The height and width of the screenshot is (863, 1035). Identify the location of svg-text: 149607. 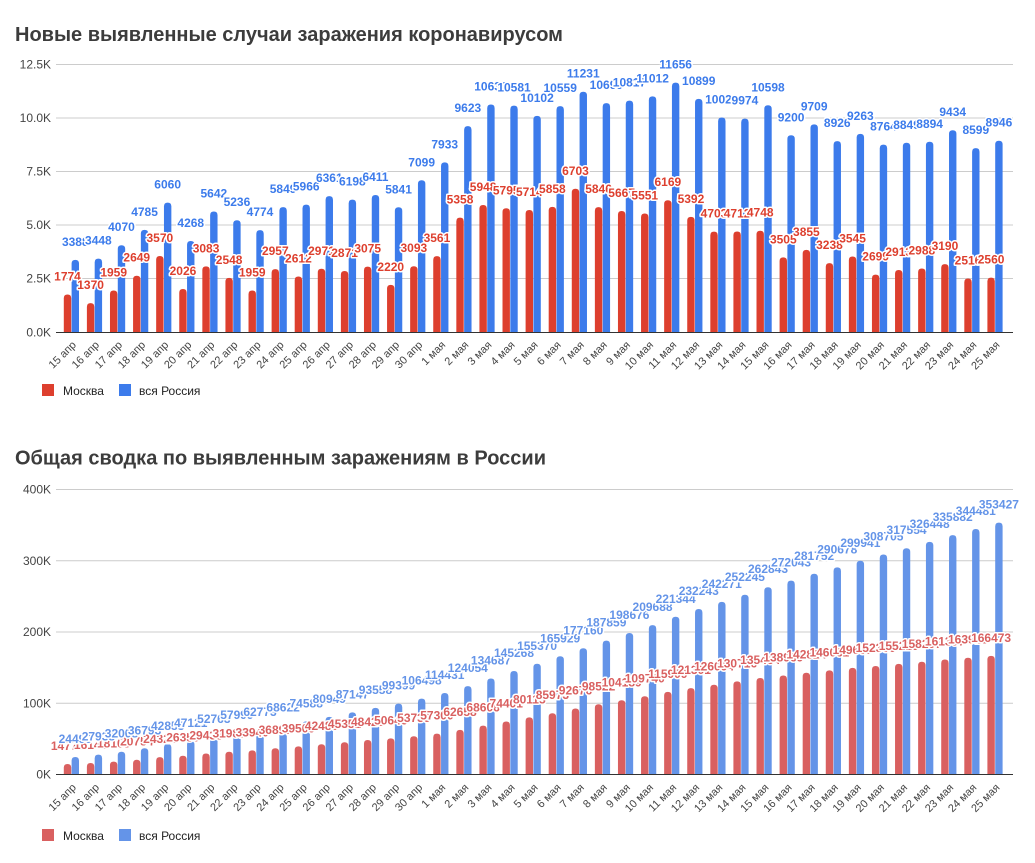
(853, 650).